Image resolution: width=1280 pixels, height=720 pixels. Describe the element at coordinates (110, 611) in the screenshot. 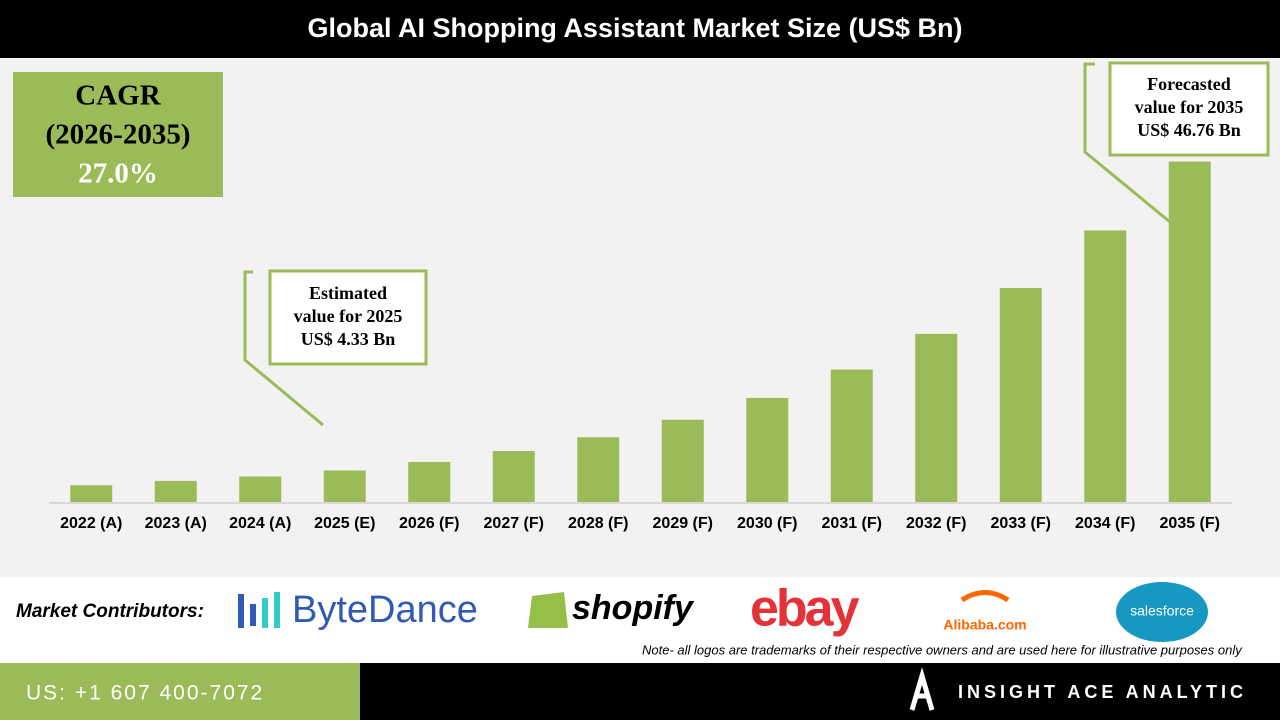

I see `contributors-label: Market Contributors:` at that location.